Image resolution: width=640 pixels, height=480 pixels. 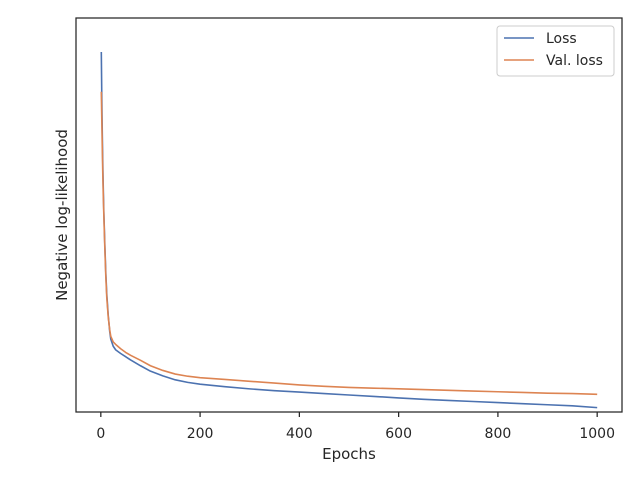 I want to click on legend-label-val-loss: Val. loss, so click(x=574, y=61).